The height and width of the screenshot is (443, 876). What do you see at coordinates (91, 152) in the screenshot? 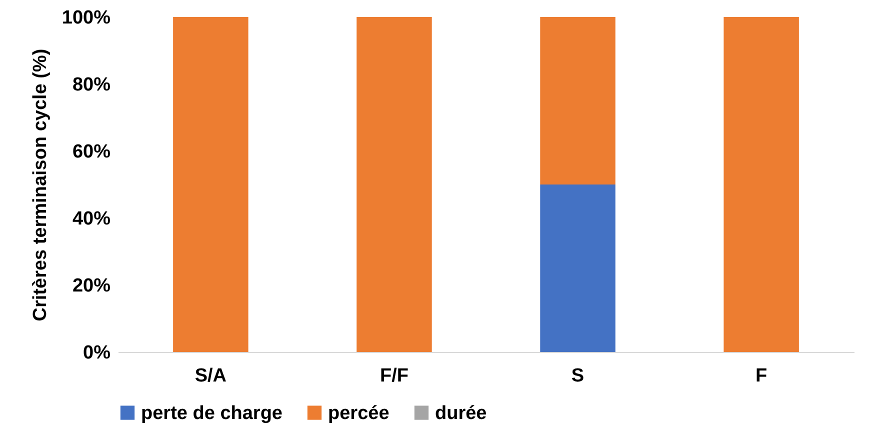
I see `y-tick-label: 60%` at bounding box center [91, 152].